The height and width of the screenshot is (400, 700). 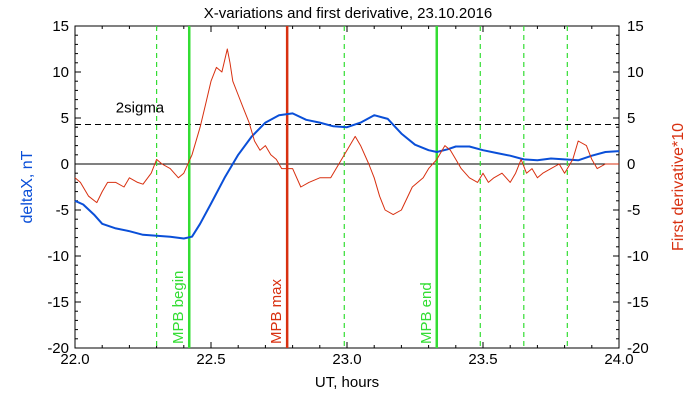 What do you see at coordinates (678, 187) in the screenshot?
I see `y-axis-label-right: First derivative*10` at bounding box center [678, 187].